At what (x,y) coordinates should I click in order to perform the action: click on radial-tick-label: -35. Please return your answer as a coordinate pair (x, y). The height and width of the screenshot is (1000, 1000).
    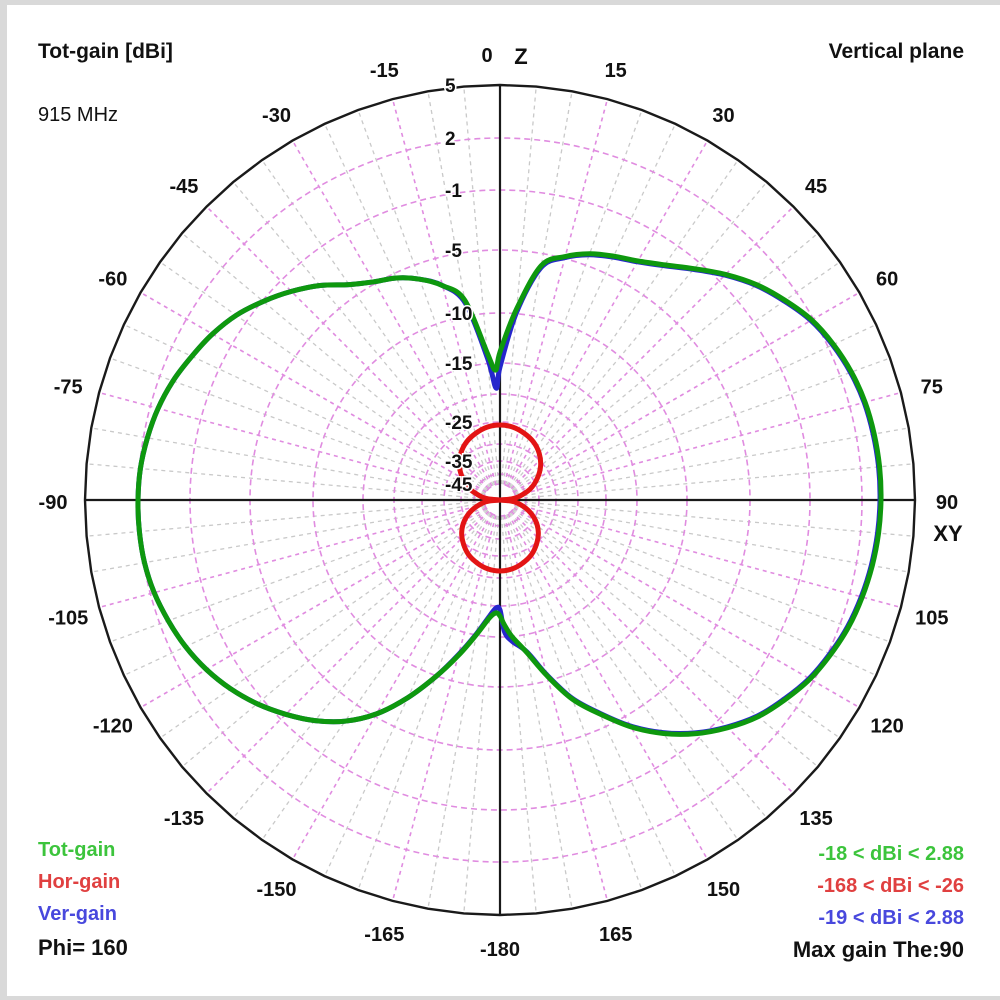
    Looking at the image, I should click on (459, 462).